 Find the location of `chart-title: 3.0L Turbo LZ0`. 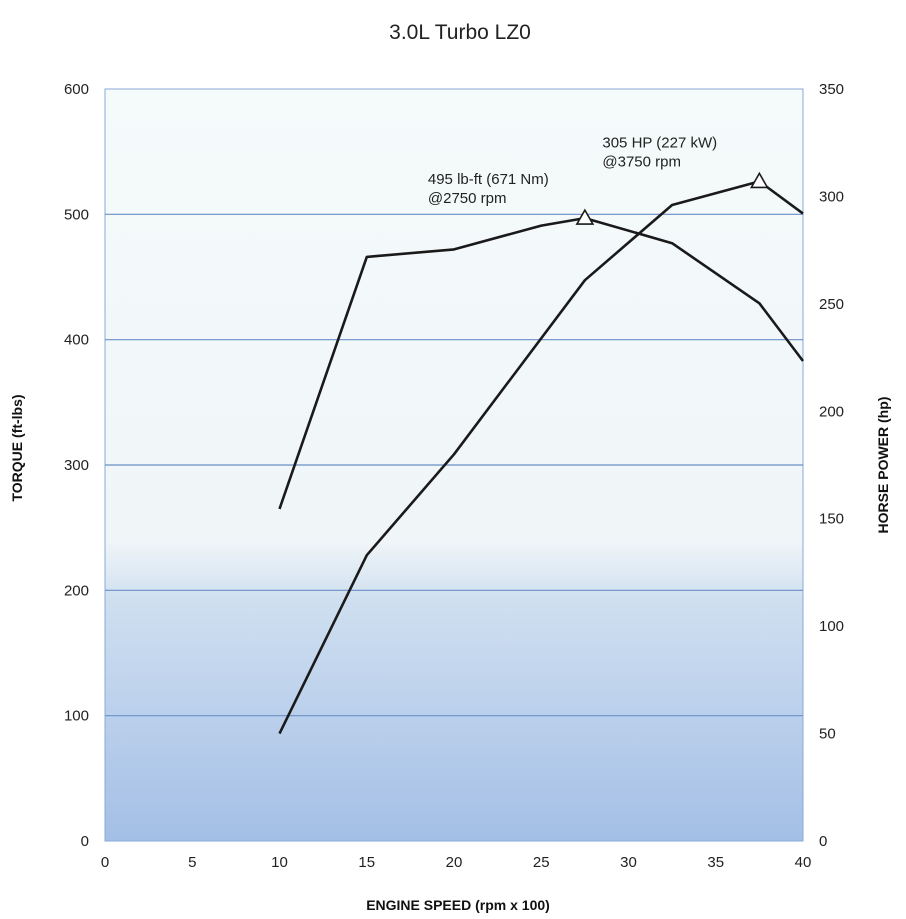

chart-title: 3.0L Turbo LZ0 is located at coordinates (460, 32).